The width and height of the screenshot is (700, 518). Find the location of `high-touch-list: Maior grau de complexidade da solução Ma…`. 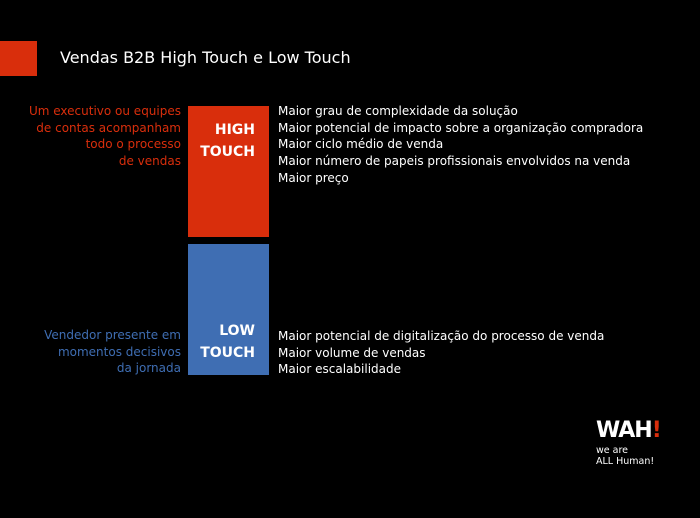

high-touch-list: Maior grau de complexidade da solução Ma… is located at coordinates (460, 145).